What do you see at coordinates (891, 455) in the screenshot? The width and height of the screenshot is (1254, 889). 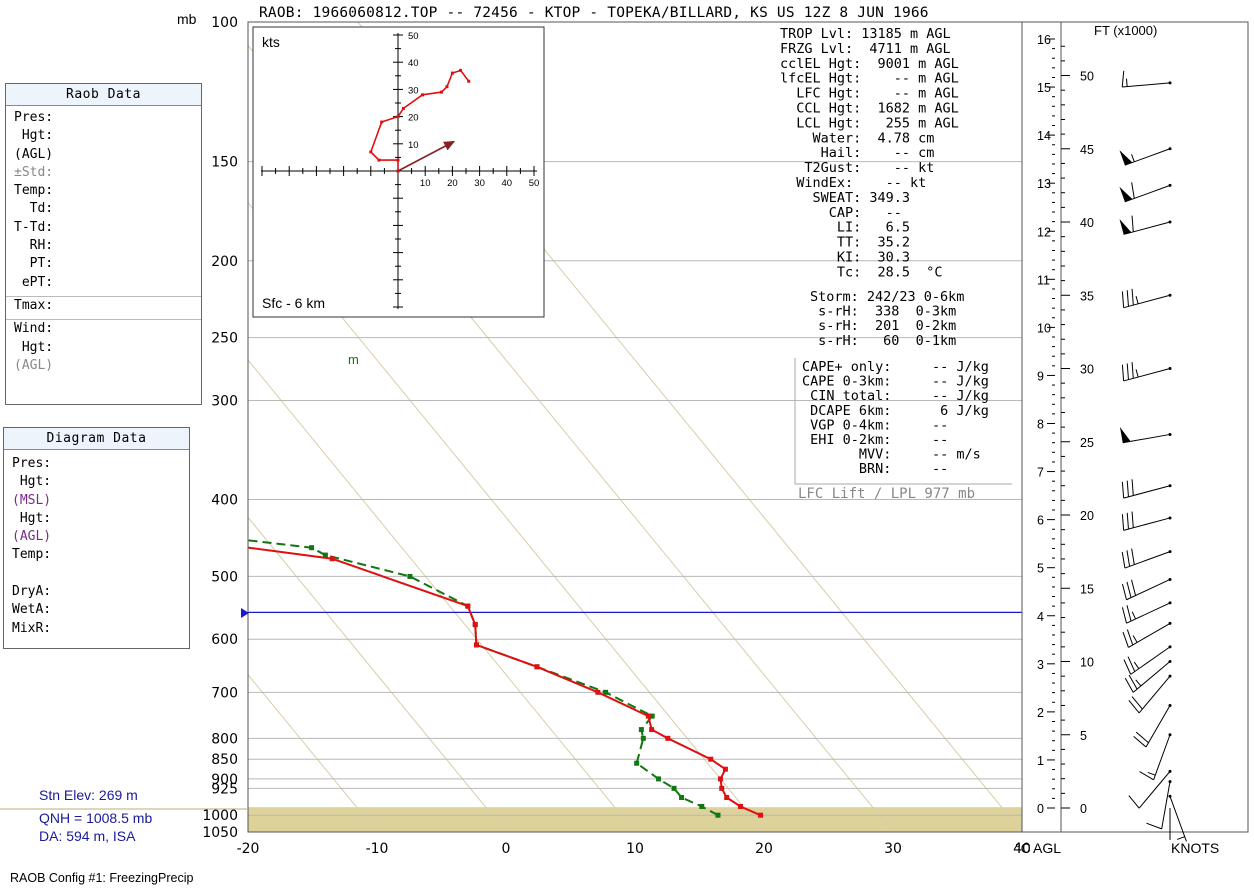 I see `cape-line: MVV: -- m/s` at bounding box center [891, 455].